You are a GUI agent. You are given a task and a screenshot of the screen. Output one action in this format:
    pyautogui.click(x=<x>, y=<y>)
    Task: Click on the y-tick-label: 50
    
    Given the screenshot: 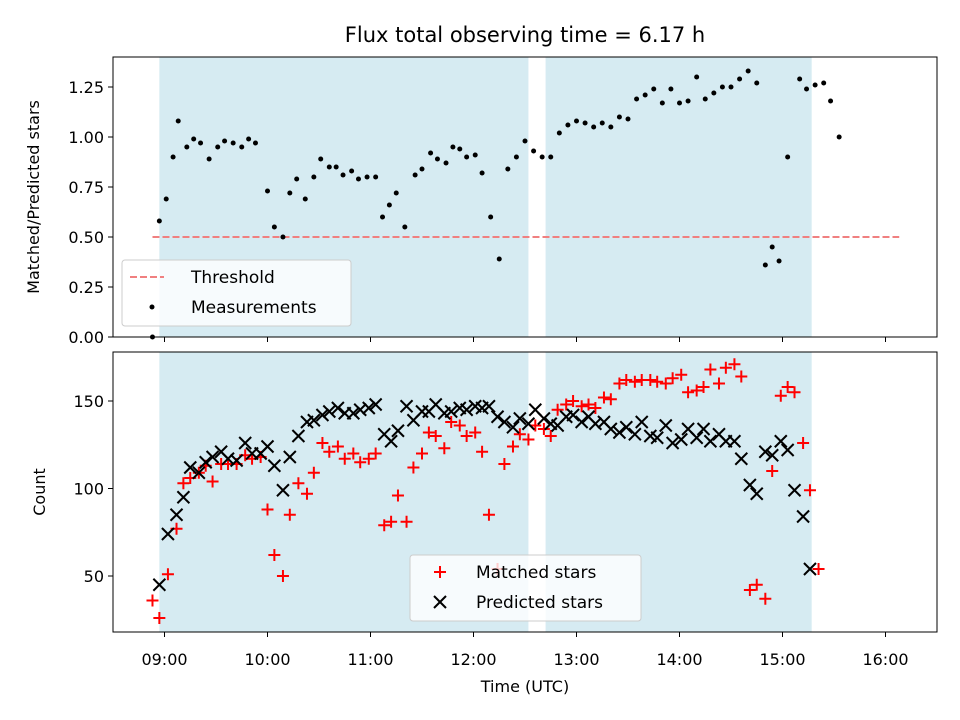 What is the action you would take?
    pyautogui.click(x=94, y=576)
    